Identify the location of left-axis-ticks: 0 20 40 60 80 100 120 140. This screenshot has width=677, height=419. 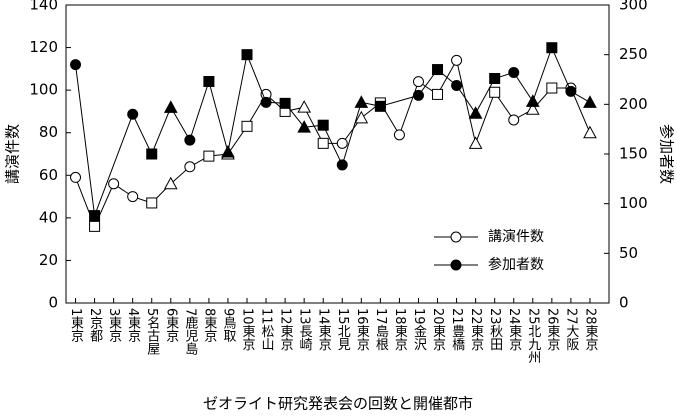
(50, 156).